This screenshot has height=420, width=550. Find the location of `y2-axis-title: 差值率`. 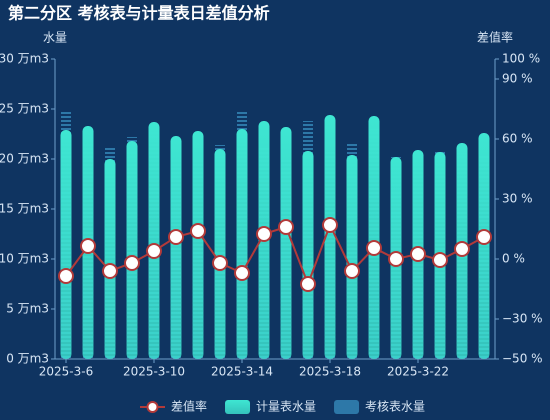

y2-axis-title: 差值率 is located at coordinates (495, 37).